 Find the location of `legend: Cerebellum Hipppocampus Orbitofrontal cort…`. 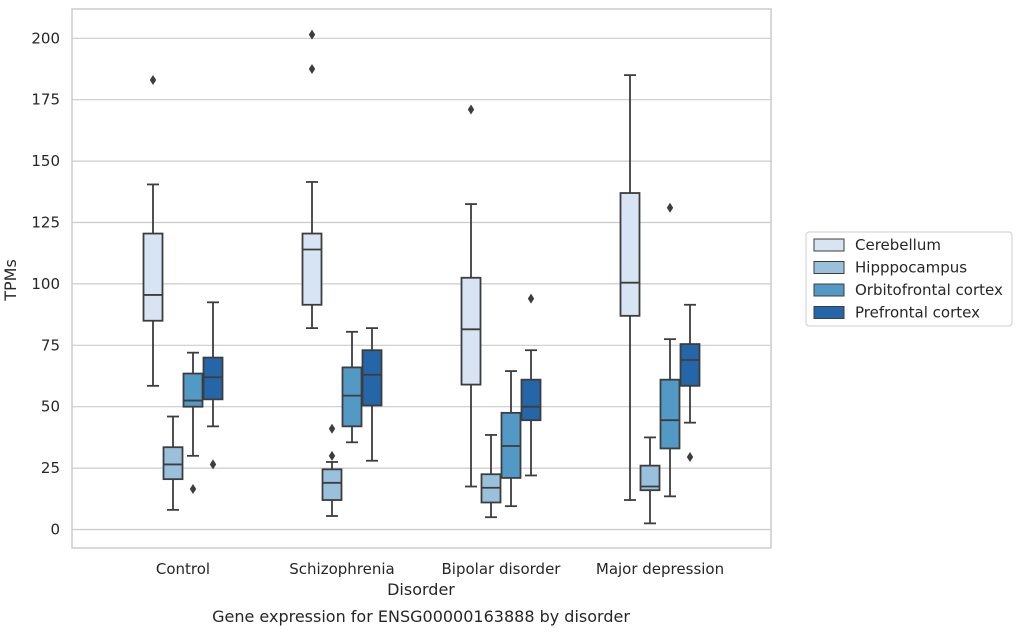

legend: Cerebellum Hipppocampus Orbitofrontal cort… is located at coordinates (909, 279).